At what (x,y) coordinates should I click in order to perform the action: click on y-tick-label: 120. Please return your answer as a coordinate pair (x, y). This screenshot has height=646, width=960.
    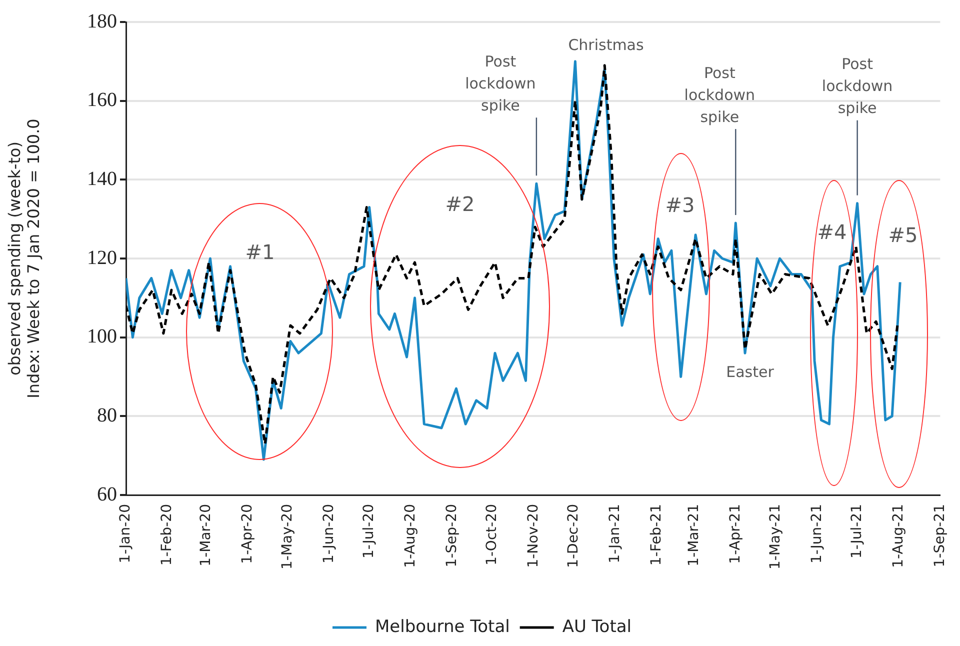
    Looking at the image, I should click on (102, 257).